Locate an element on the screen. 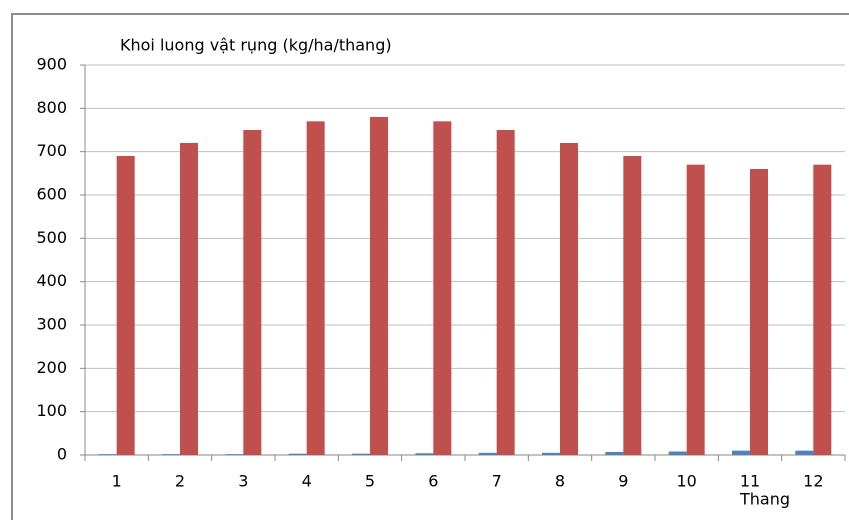 Image resolution: width=849 pixels, height=520 pixels. x-tick-label: 7 is located at coordinates (497, 481).